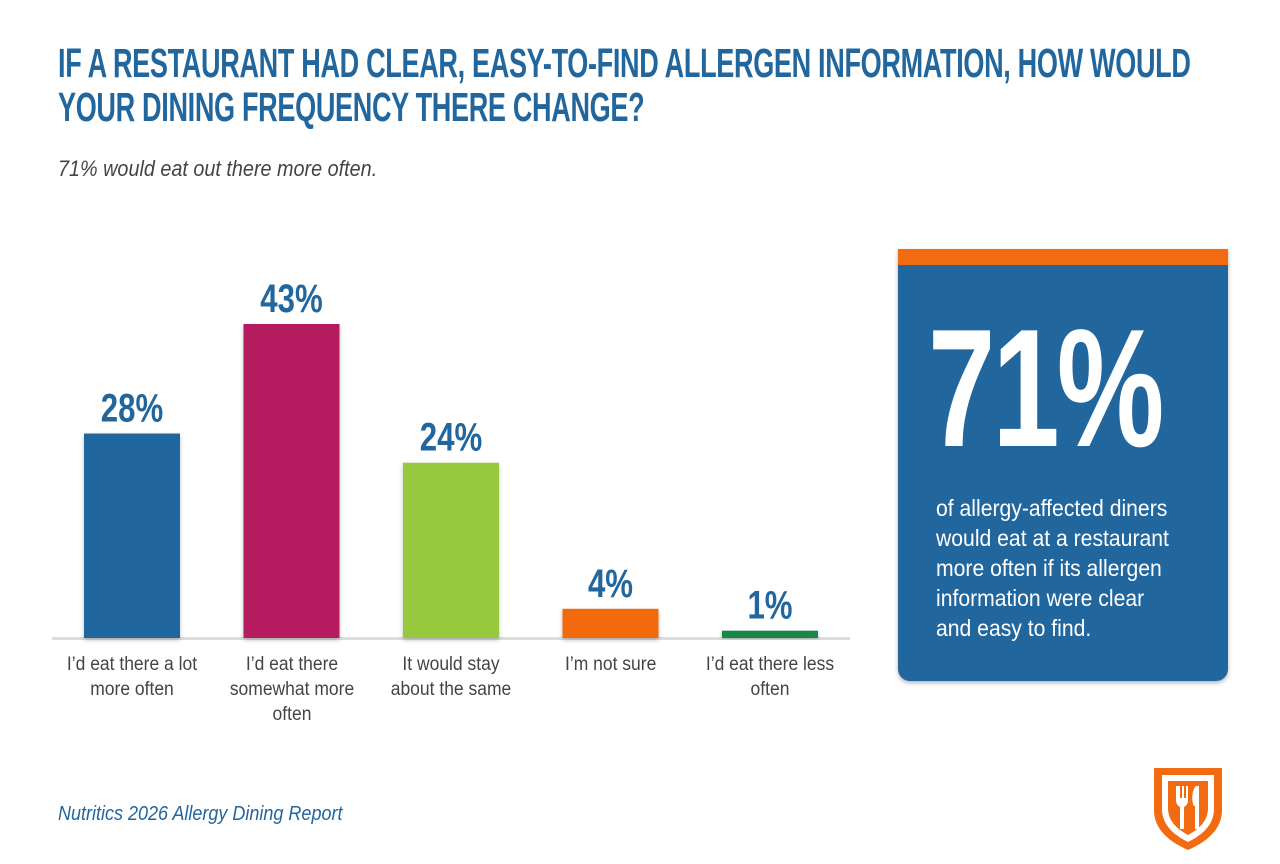 Image resolution: width=1280 pixels, height=864 pixels. I want to click on value-label: 24%, so click(451, 437).